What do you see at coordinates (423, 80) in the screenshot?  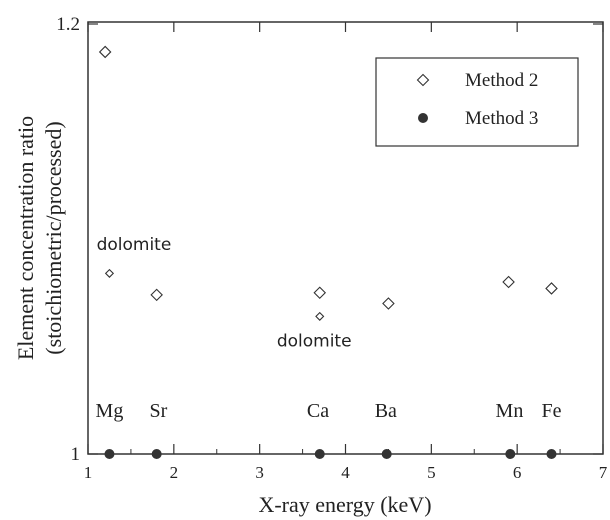 I see `legend-method2-marker` at bounding box center [423, 80].